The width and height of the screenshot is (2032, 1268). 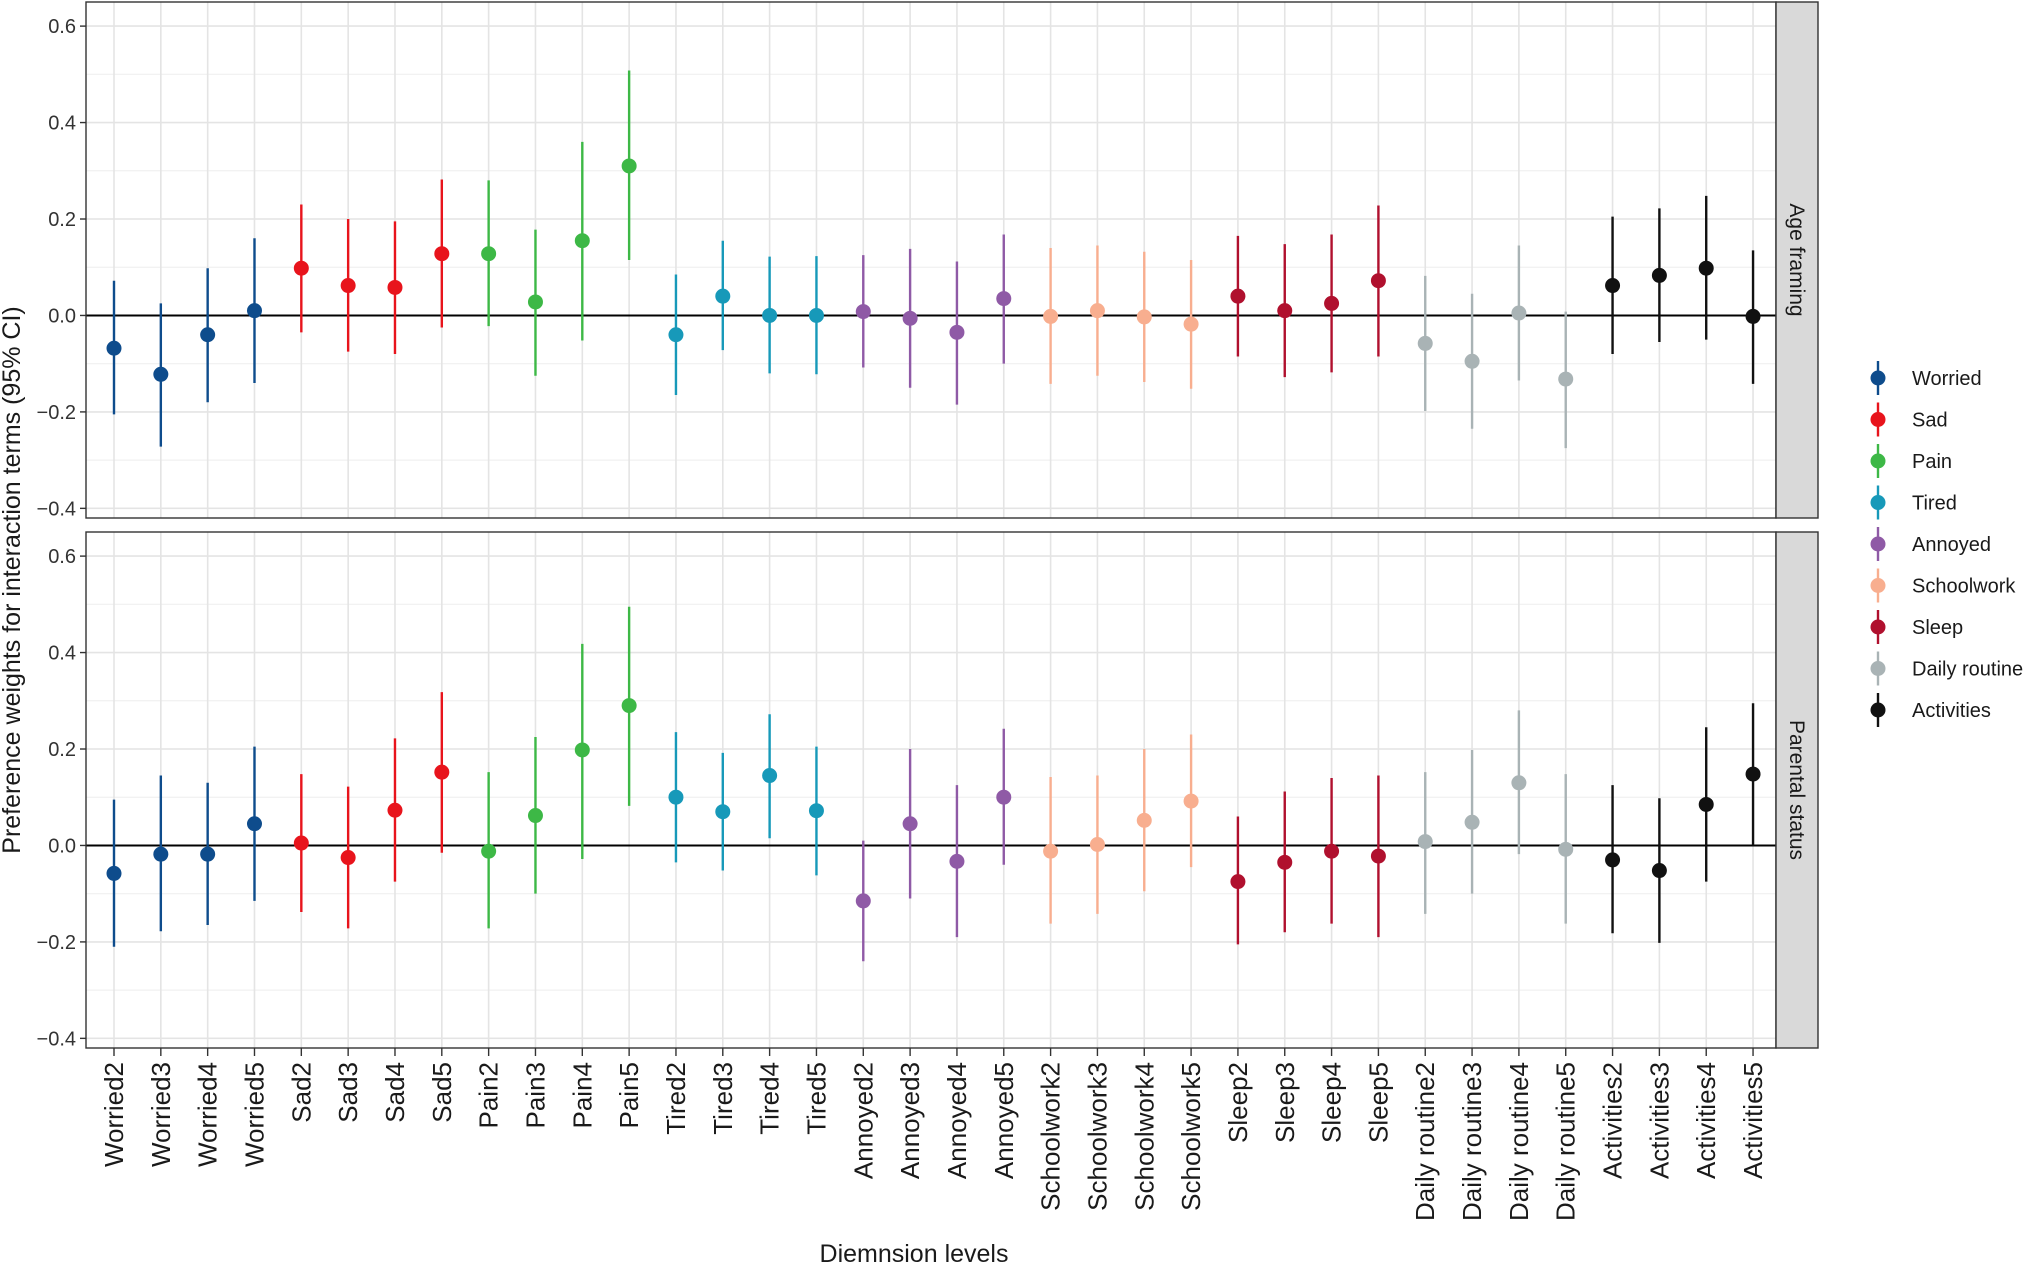 I want to click on x-tick-label: Sad4, so click(x=395, y=1092).